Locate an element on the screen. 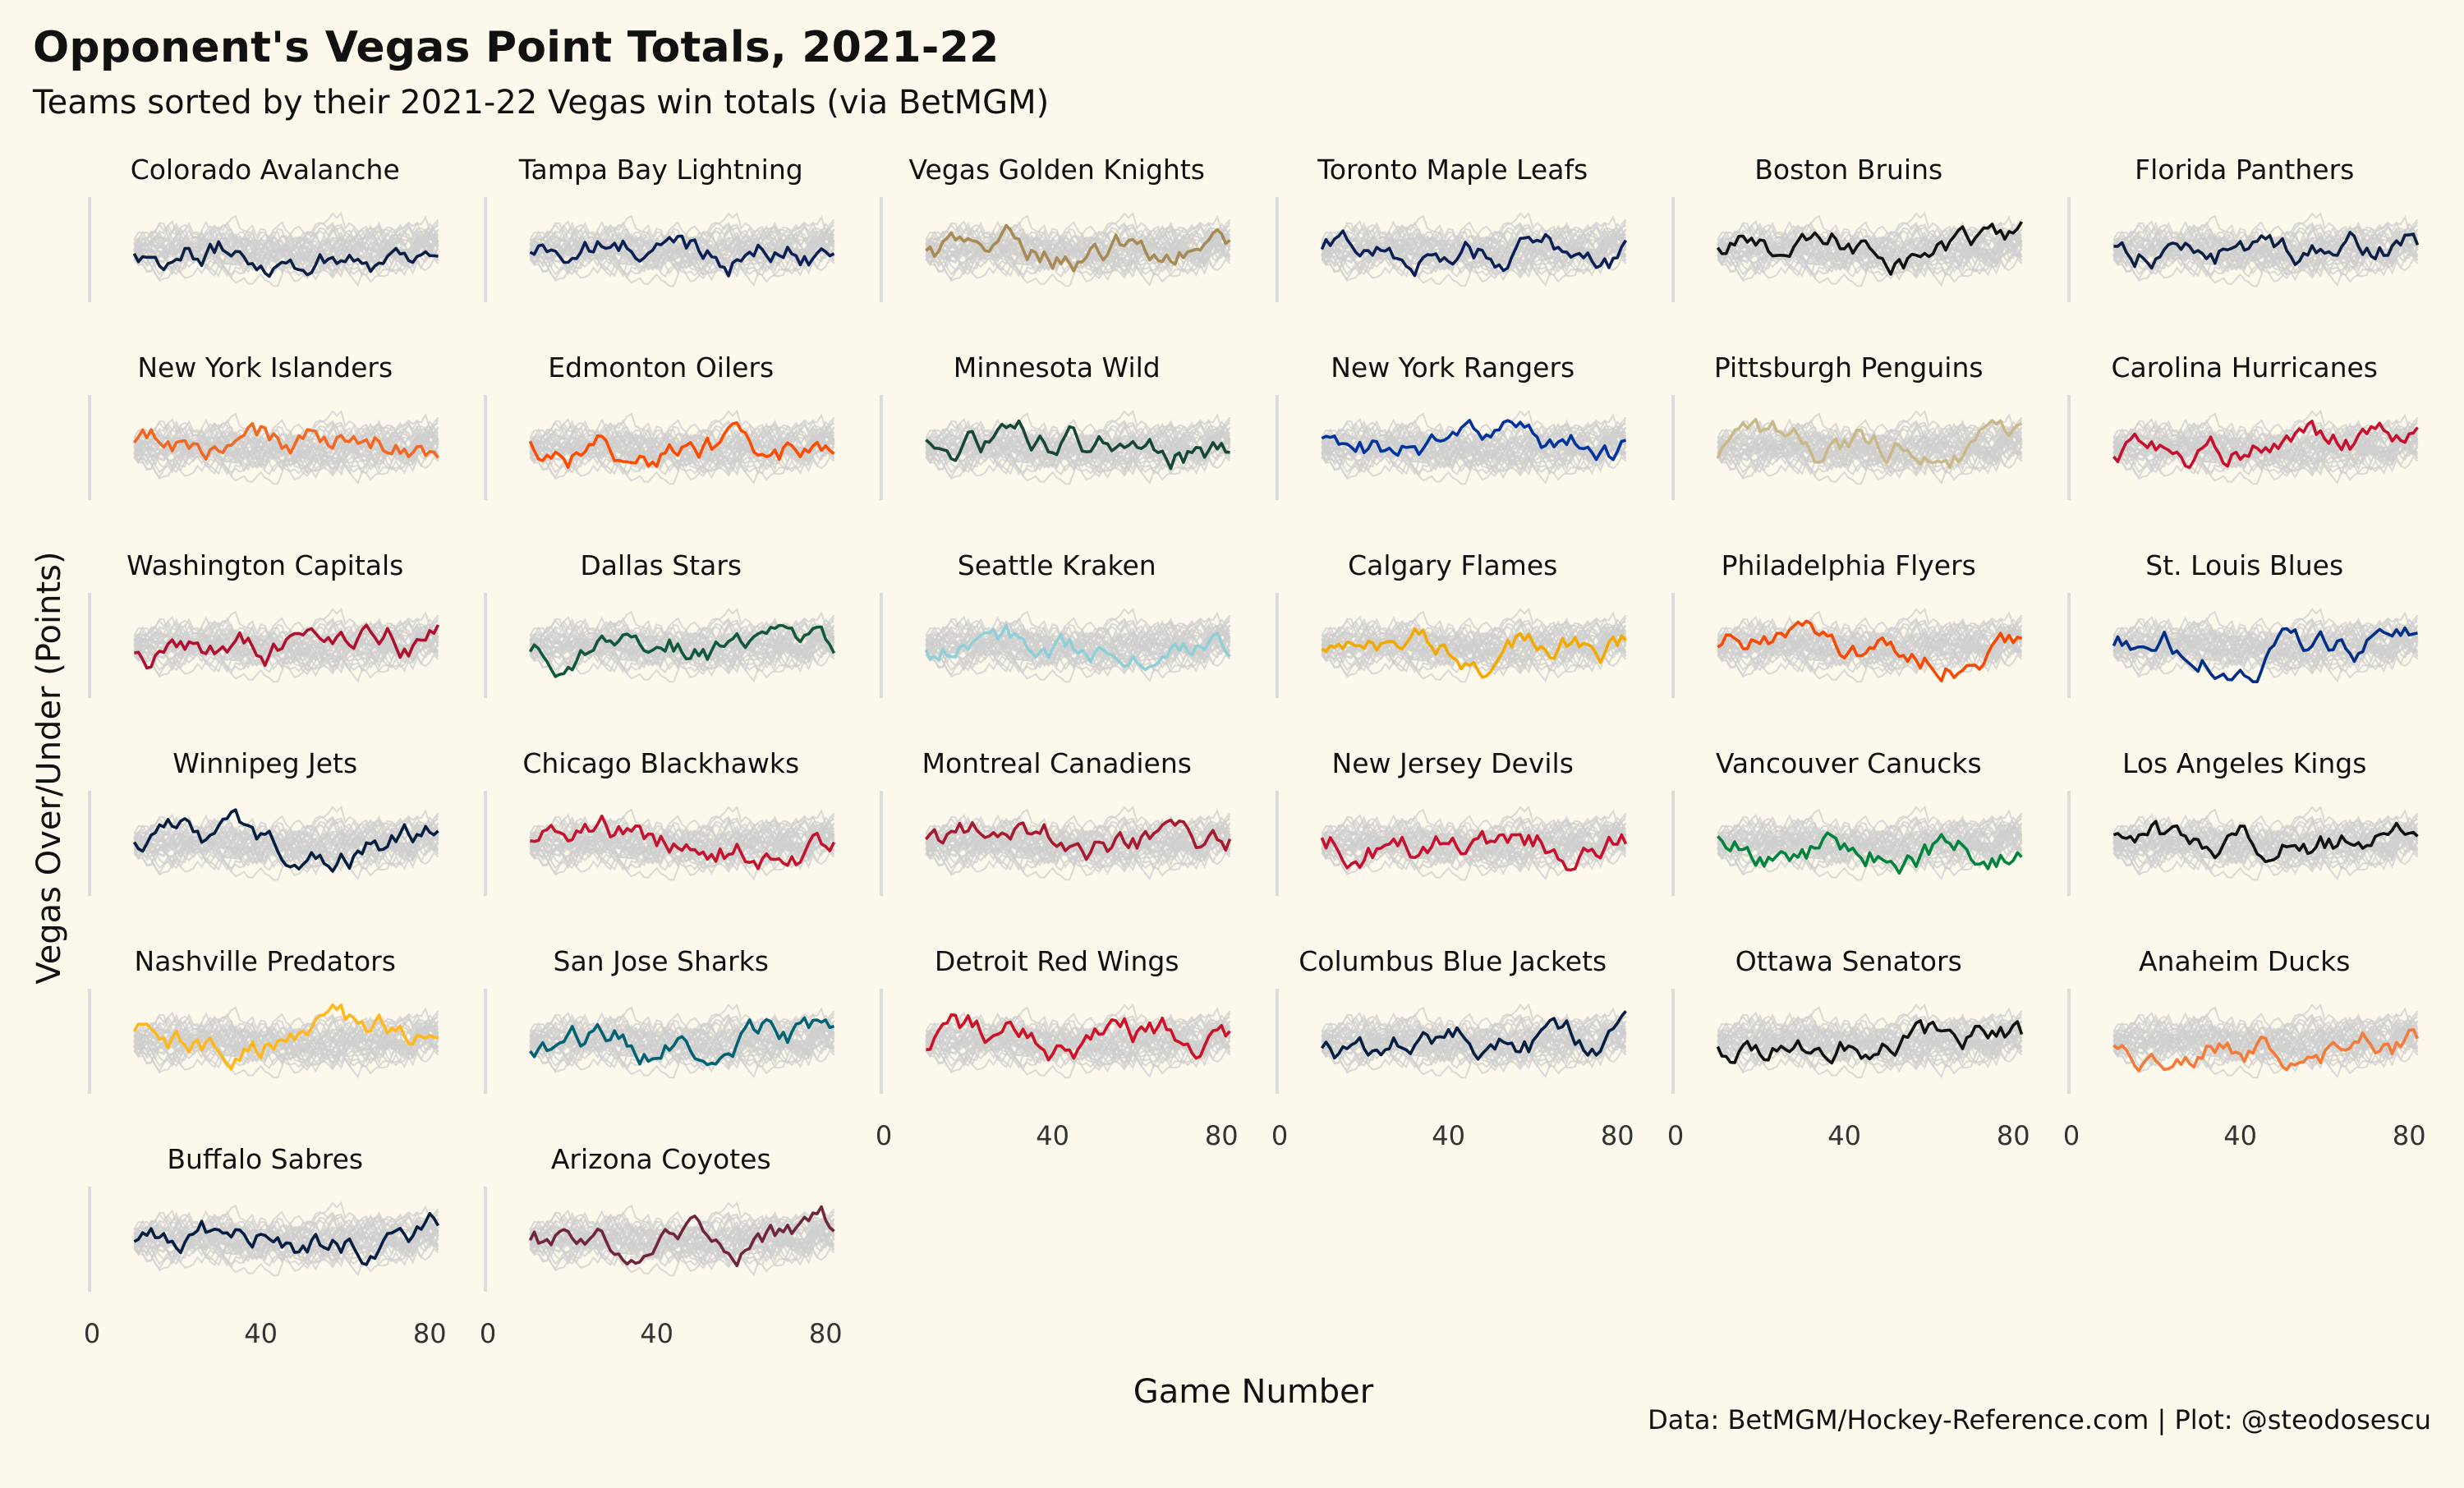  facet-title: Vegas Golden Knights is located at coordinates (1056, 170).